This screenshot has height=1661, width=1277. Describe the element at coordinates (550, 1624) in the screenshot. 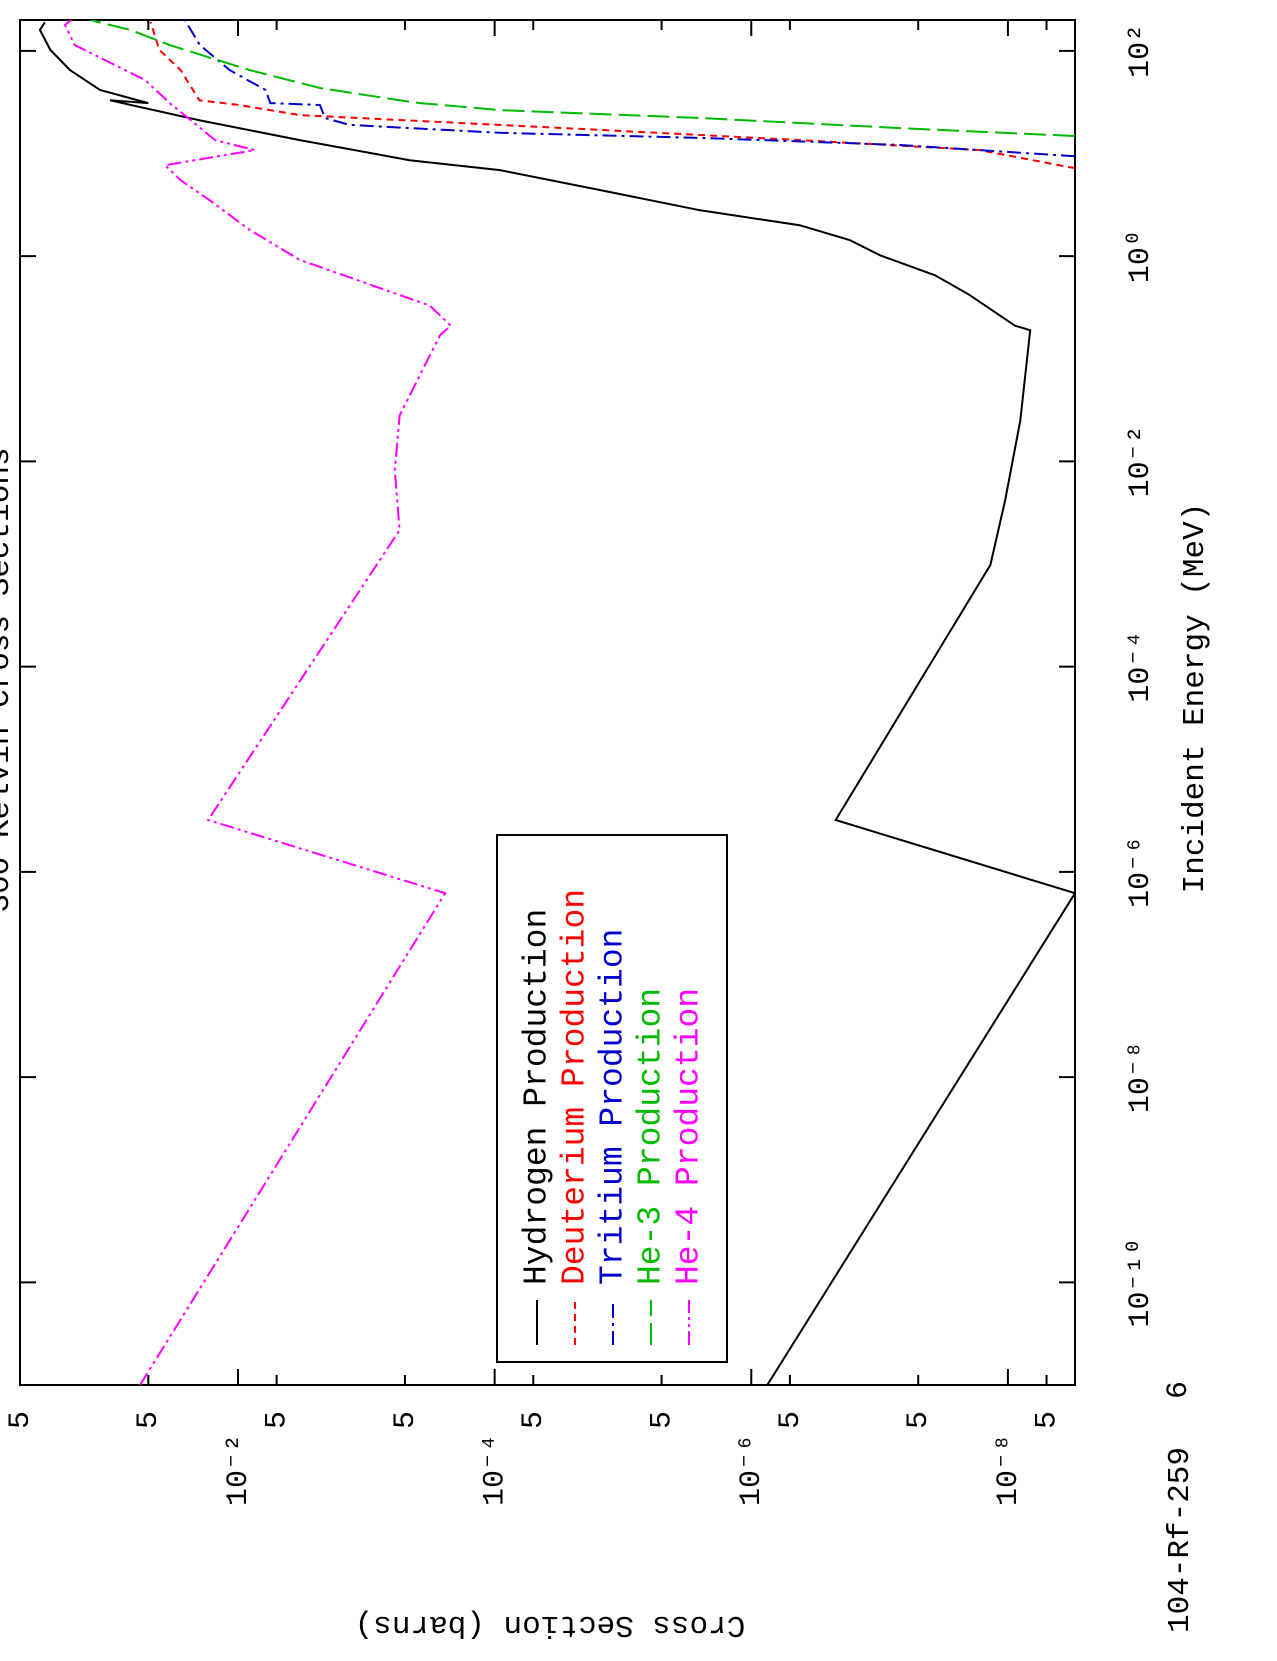

I see `y-axis-label: Cross Section (barns)` at that location.